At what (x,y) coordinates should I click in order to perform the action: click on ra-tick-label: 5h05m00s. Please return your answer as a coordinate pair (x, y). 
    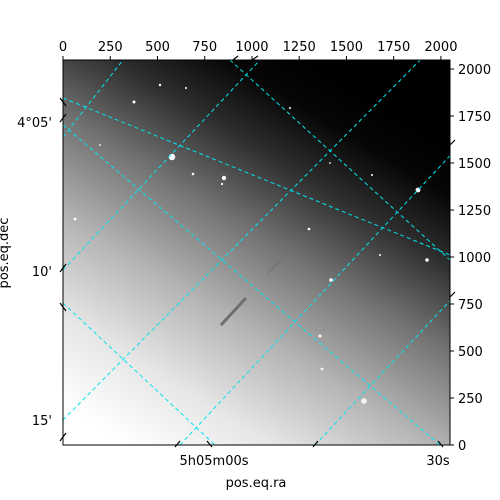
    Looking at the image, I should click on (213, 461).